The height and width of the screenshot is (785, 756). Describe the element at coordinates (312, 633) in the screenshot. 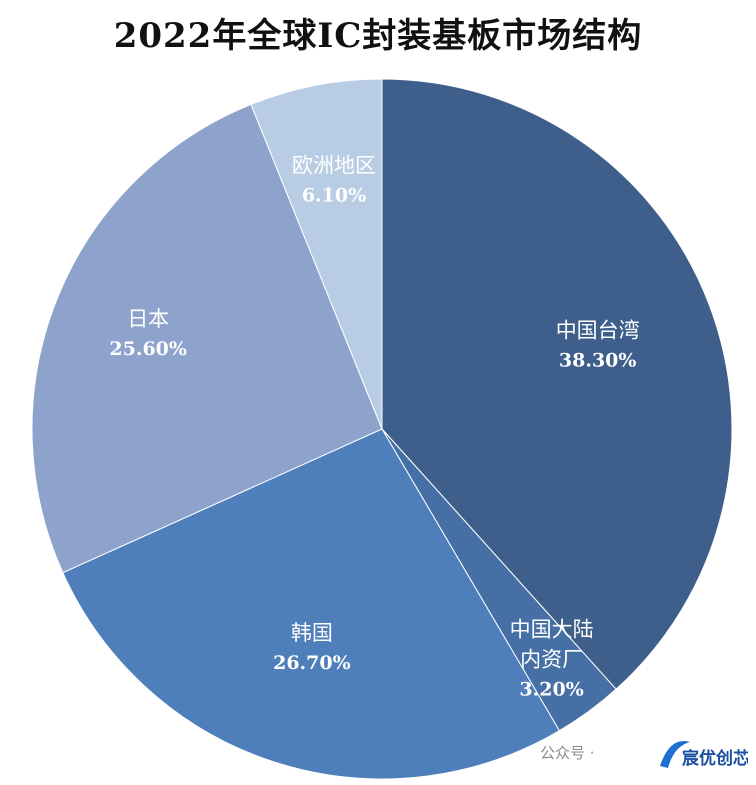

I see `slice-label-3: 韩国` at that location.